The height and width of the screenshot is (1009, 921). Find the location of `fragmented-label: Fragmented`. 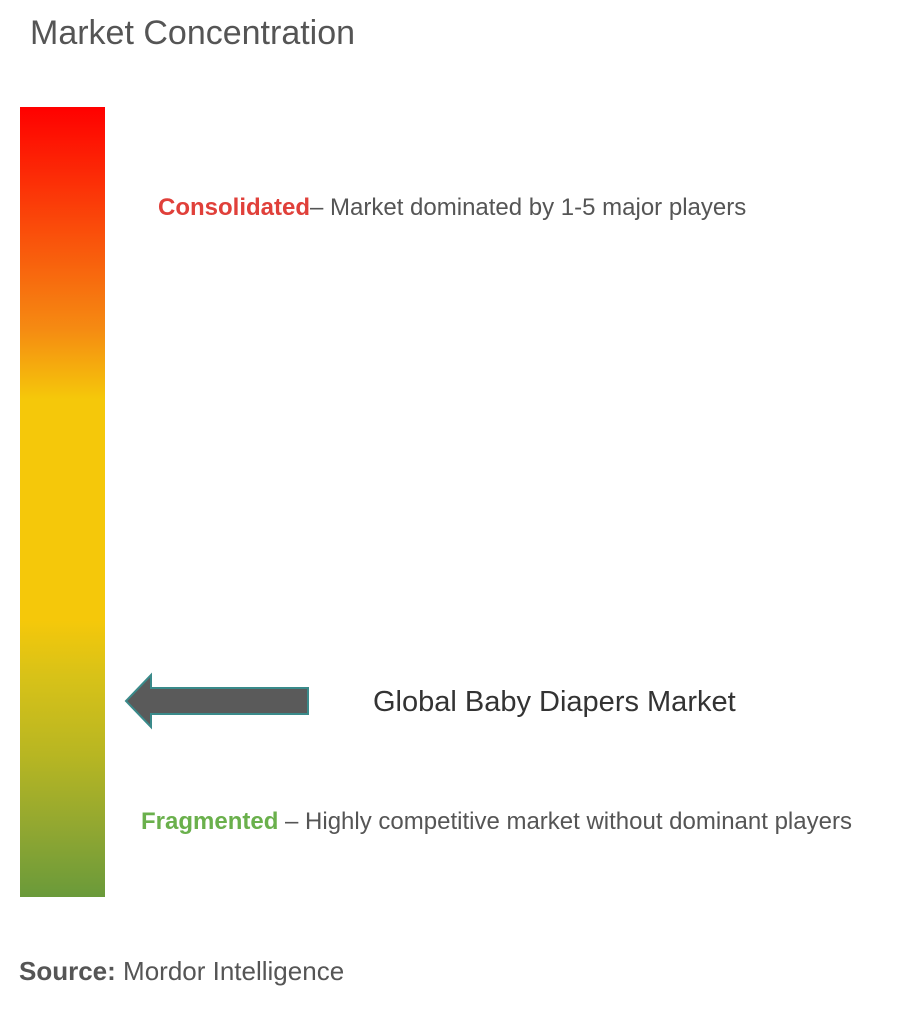

fragmented-label: Fragmented is located at coordinates (210, 821).